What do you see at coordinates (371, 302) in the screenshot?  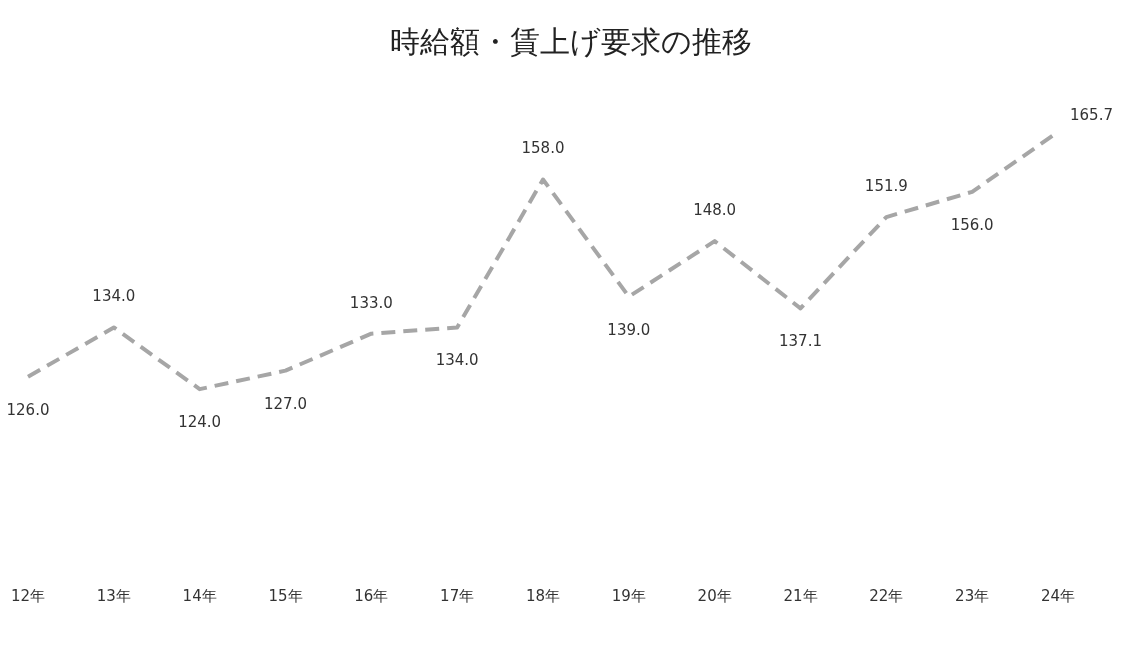 I see `data-label: 133.0` at bounding box center [371, 302].